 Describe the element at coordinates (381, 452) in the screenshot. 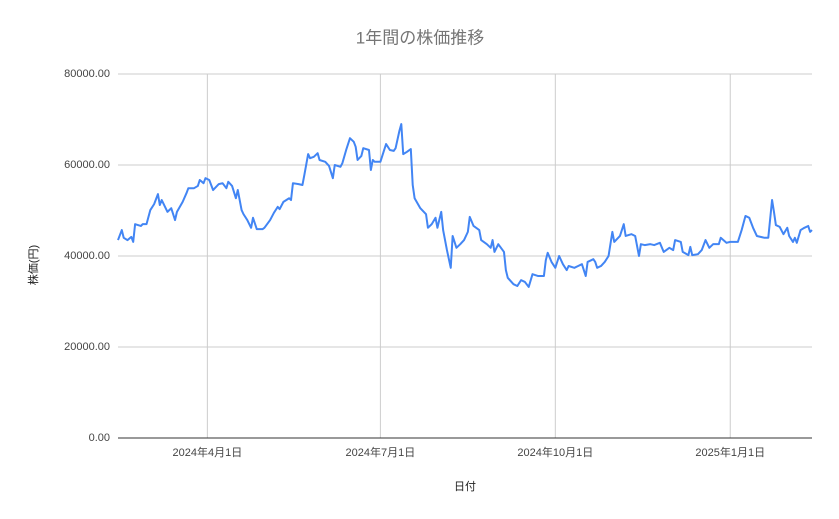

I see `x-tick-label: 2024年7月1日` at that location.